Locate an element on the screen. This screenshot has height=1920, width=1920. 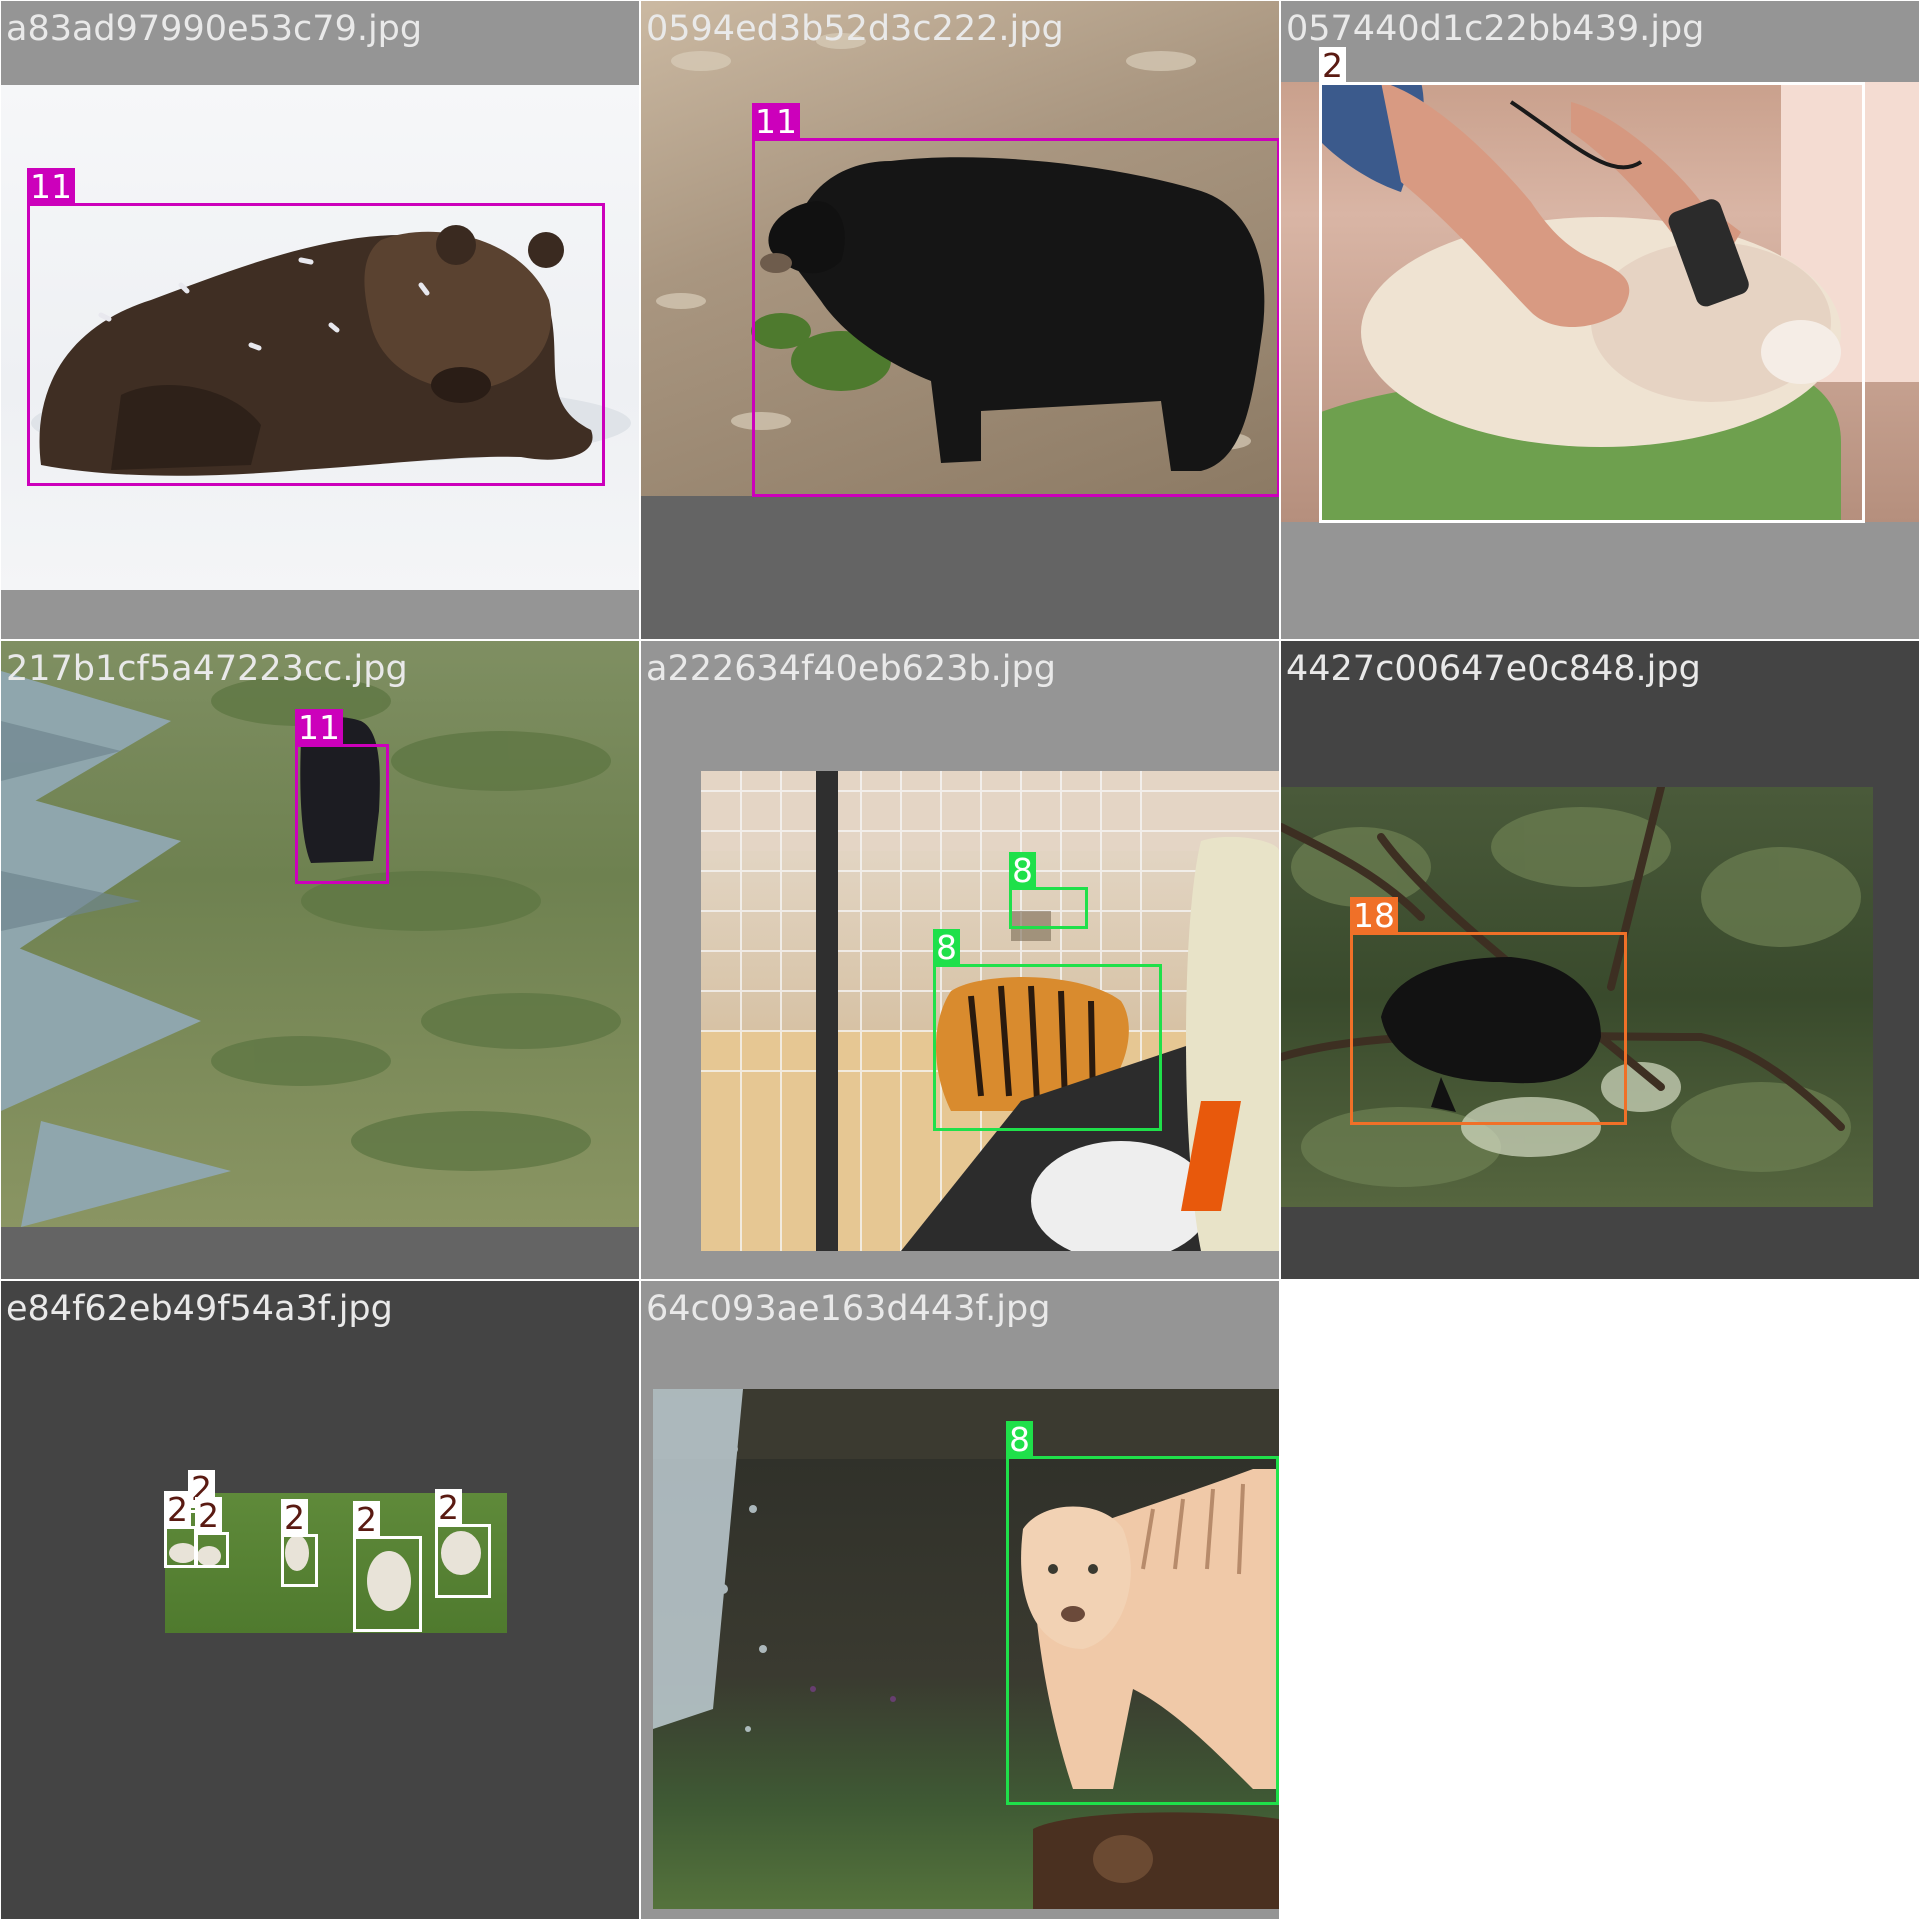
tile-057440d1c22bb439: 2 057440d1c22bb439.jpg is located at coordinates (1600, 320).